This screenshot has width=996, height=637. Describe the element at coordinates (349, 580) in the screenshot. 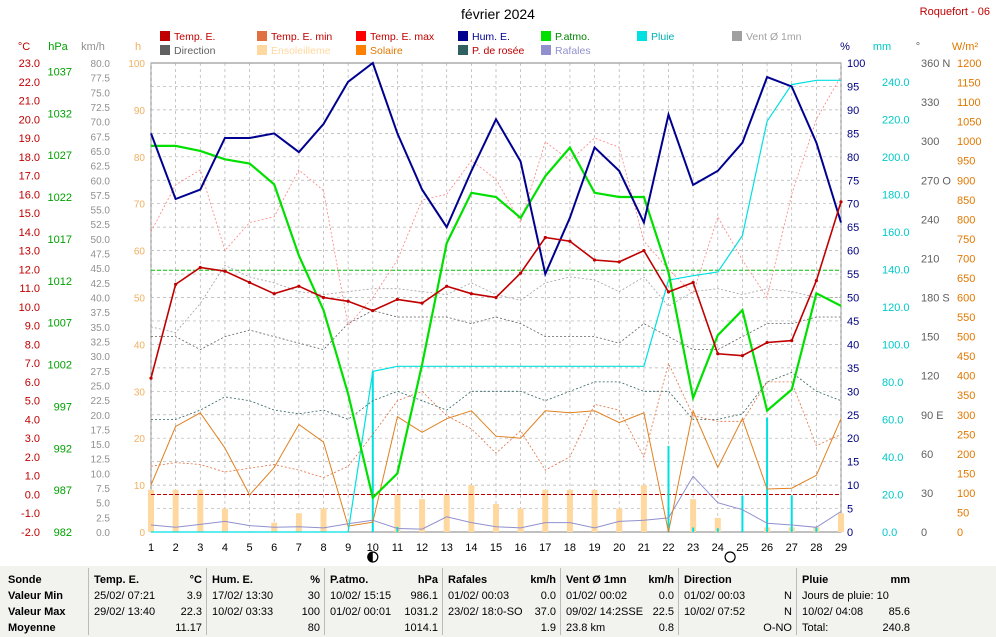

I see `stats-section-title: P.atmo.` at that location.